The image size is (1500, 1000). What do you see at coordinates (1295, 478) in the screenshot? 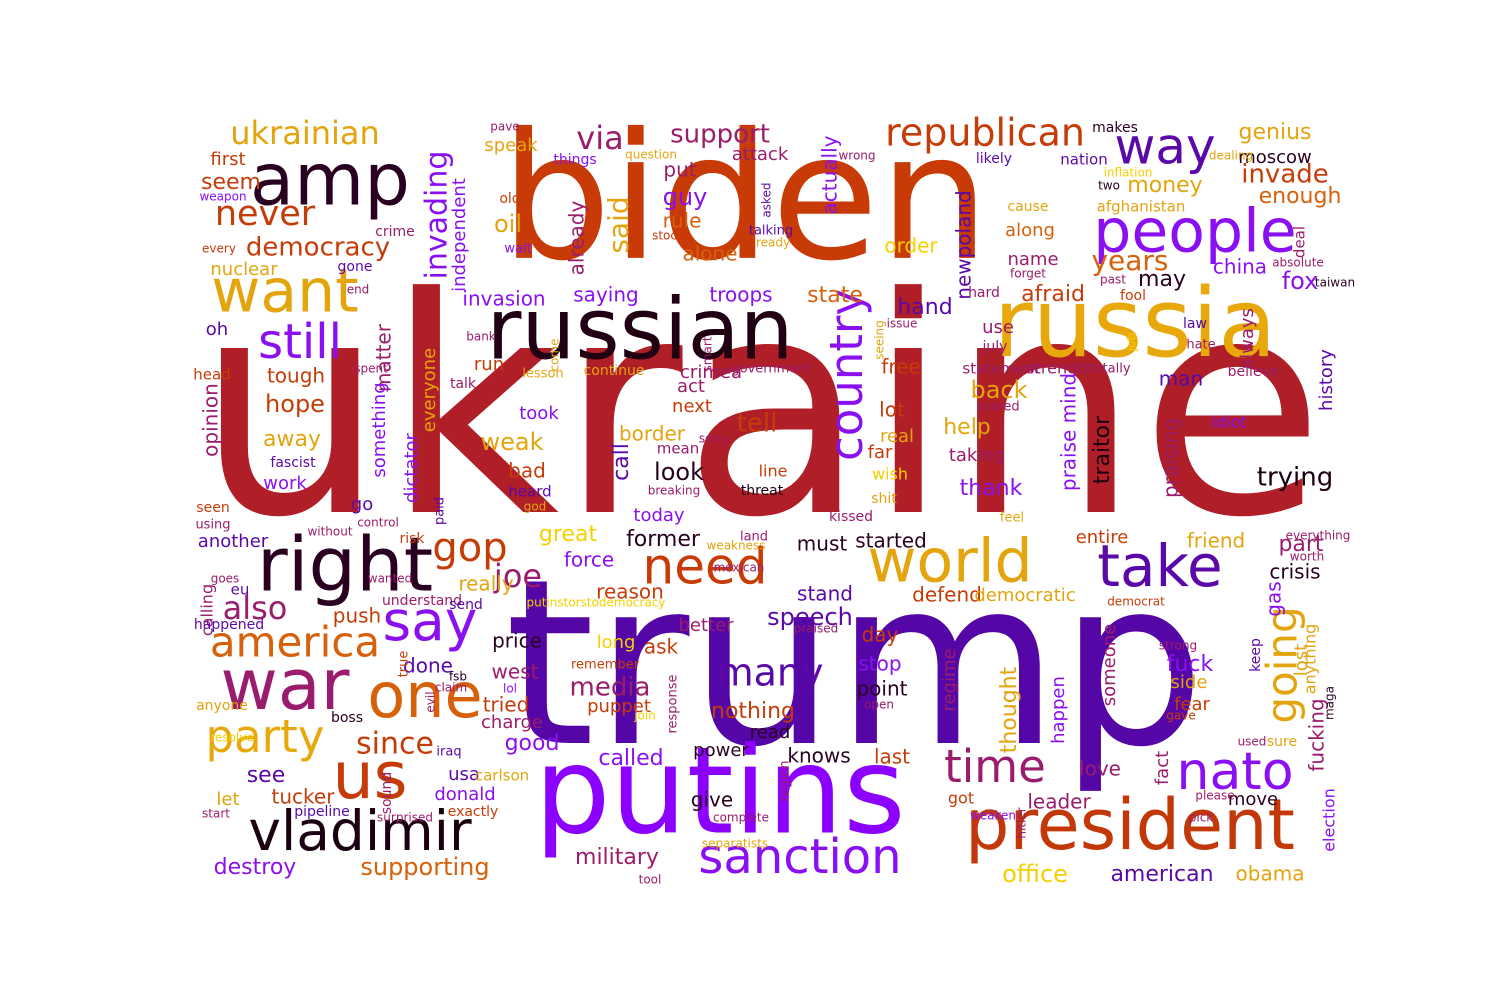
I see `word-trying: trying` at bounding box center [1295, 478].